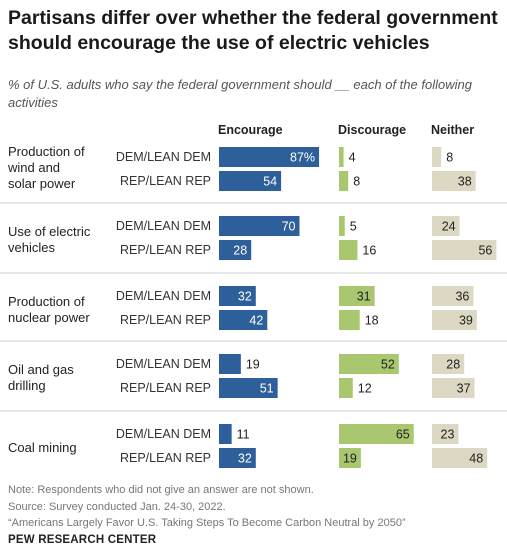 Image resolution: width=507 pixels, height=558 pixels. Describe the element at coordinates (42, 447) in the screenshot. I see `activity-label: Coal mining` at that location.